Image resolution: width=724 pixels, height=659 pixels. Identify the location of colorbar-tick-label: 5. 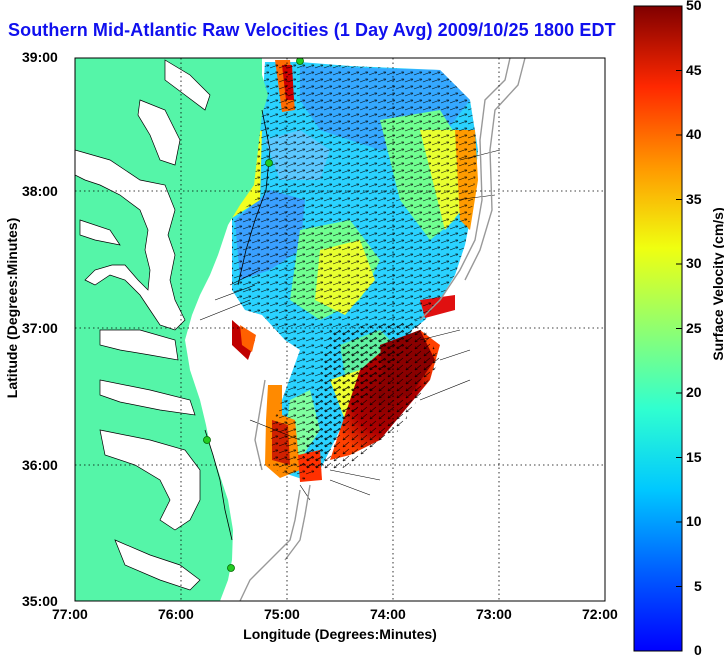
(698, 586).